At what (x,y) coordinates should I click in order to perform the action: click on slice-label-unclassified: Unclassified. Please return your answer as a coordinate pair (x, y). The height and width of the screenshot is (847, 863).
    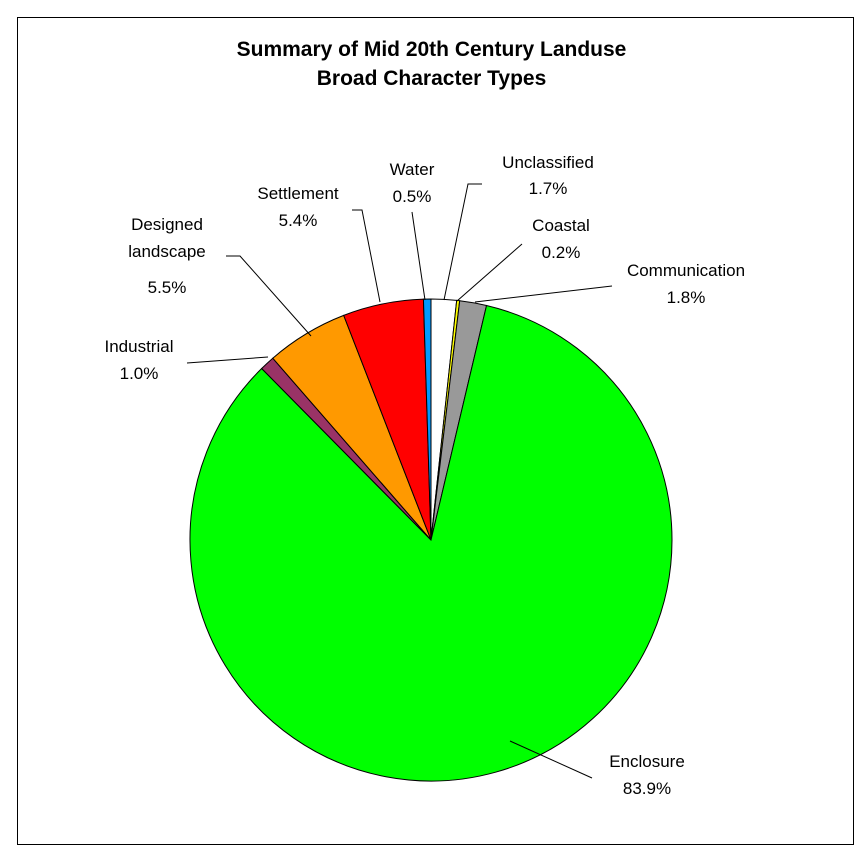
    Looking at the image, I should click on (548, 162).